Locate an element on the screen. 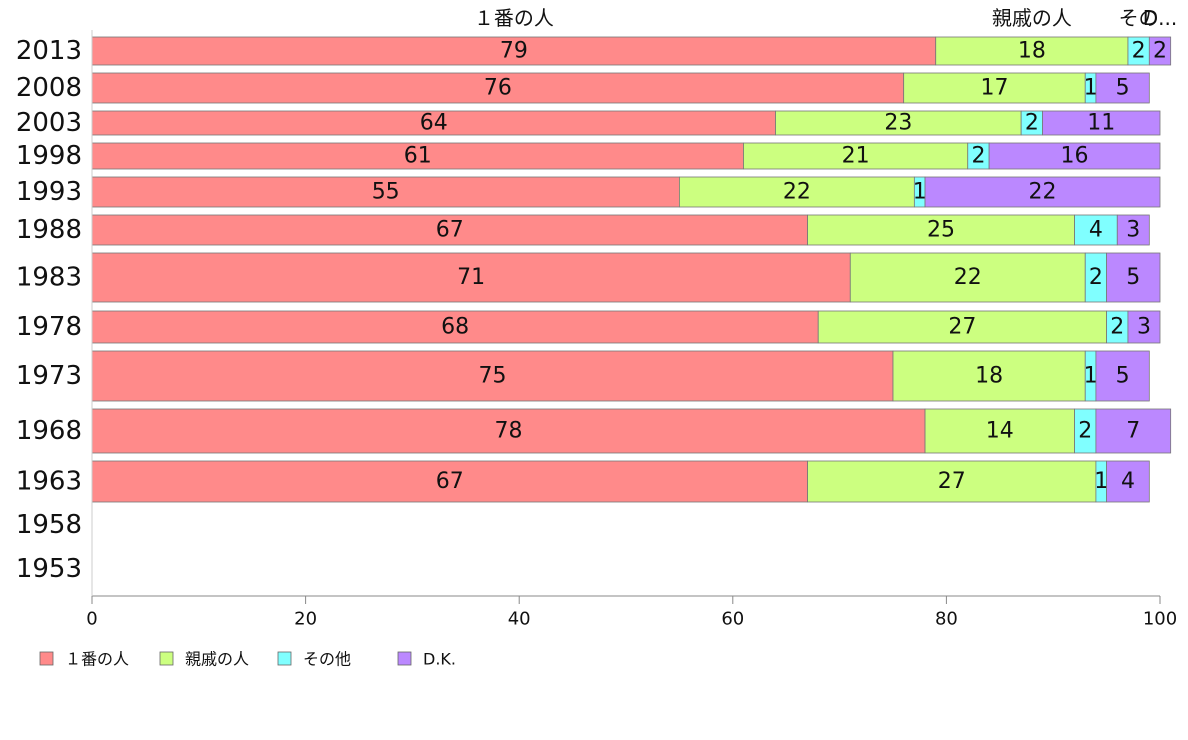 Image resolution: width=1188 pixels, height=740 pixels. data-label: 75 is located at coordinates (493, 376).